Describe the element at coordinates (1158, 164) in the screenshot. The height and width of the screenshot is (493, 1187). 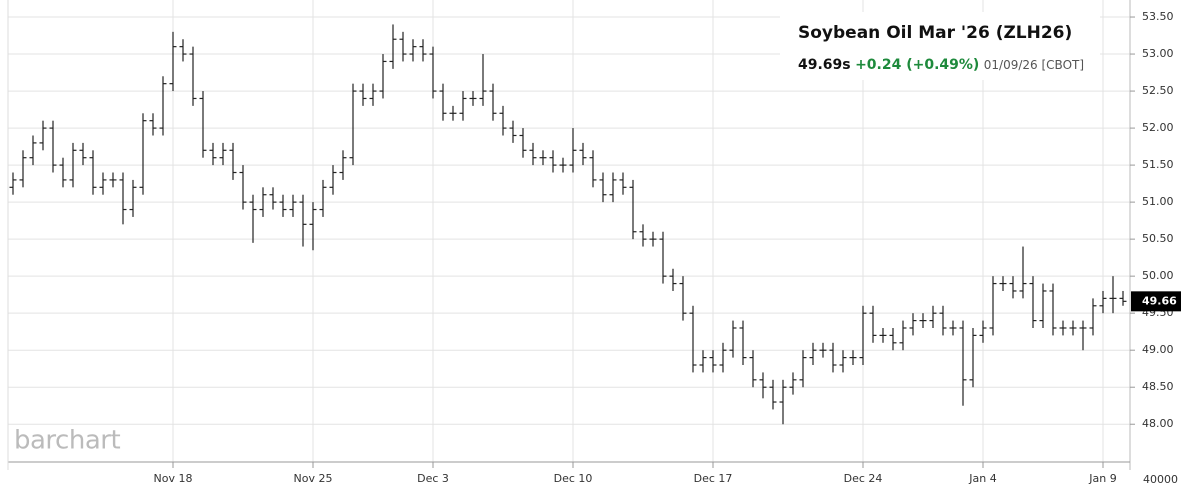
I see `y-tick-label: 51.50` at that location.